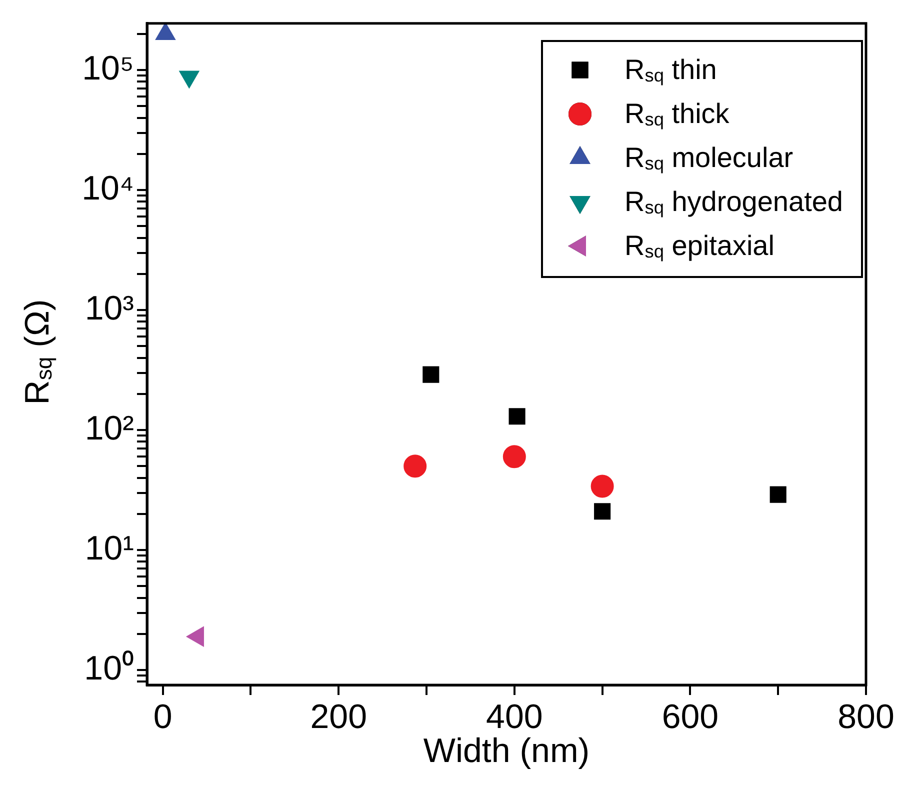 Image resolution: width=911 pixels, height=807 pixels. I want to click on x-tick-label: 0, so click(162, 717).